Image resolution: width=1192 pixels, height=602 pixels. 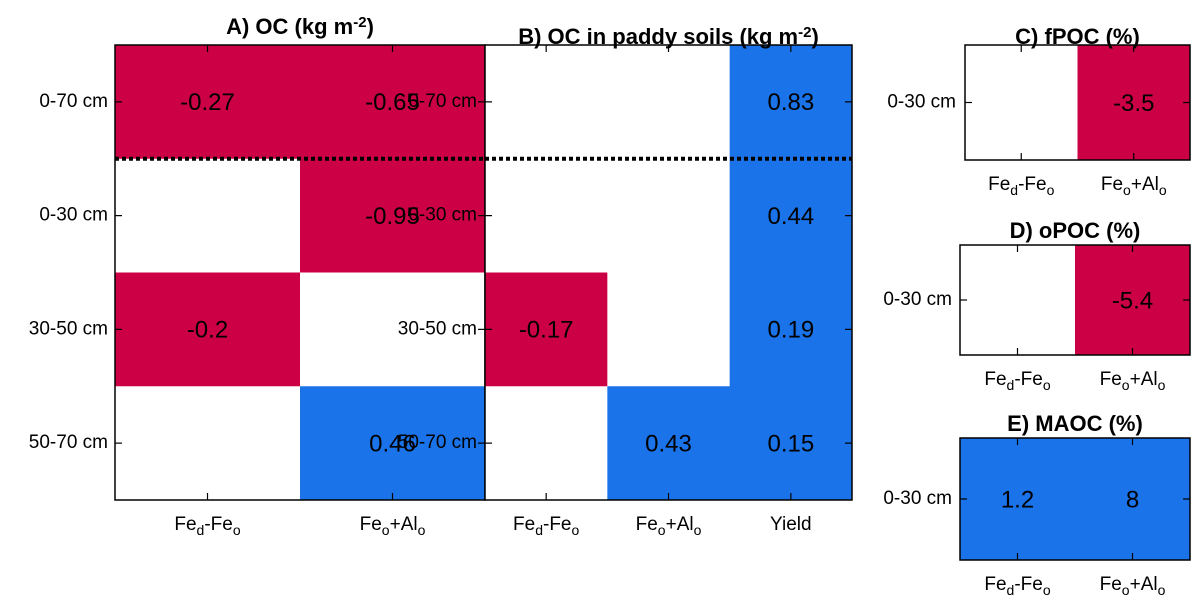 I want to click on panel-title-text: B) OC in paddy soils (kg m, so click(x=658, y=36).